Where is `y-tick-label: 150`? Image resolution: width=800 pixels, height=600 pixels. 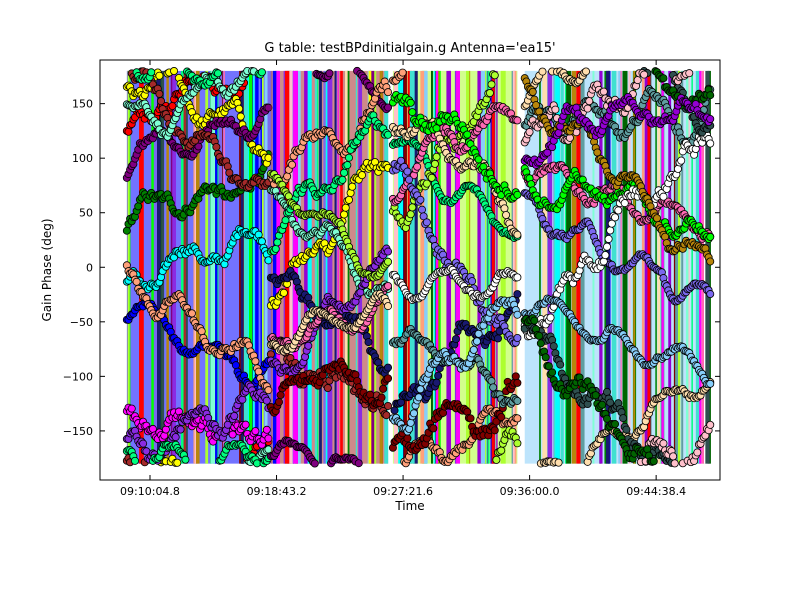 y-tick-label: 150 is located at coordinates (82, 104).